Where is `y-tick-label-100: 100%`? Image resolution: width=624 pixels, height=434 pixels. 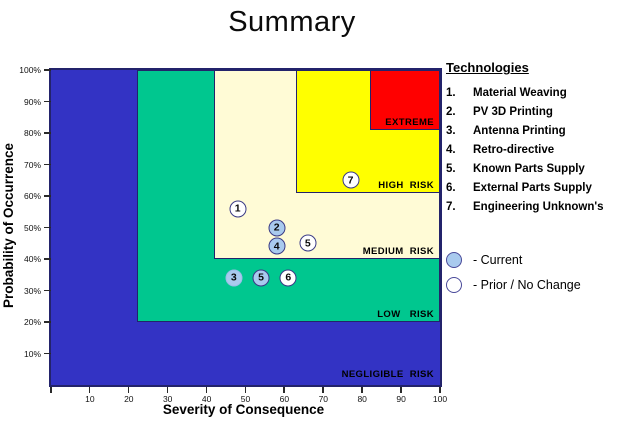 y-tick-label-100: 100% is located at coordinates (30, 70).